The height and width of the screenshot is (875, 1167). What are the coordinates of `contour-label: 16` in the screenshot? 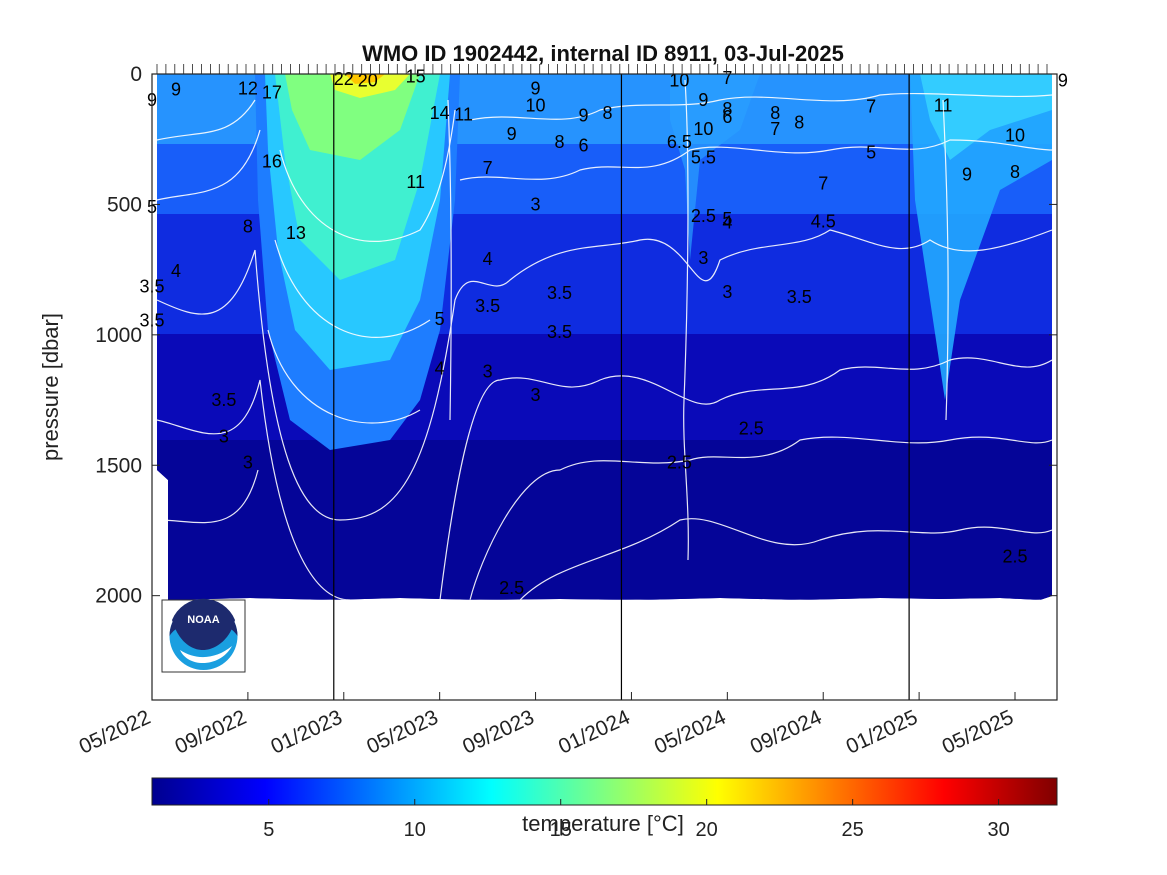 It's located at (272, 161).